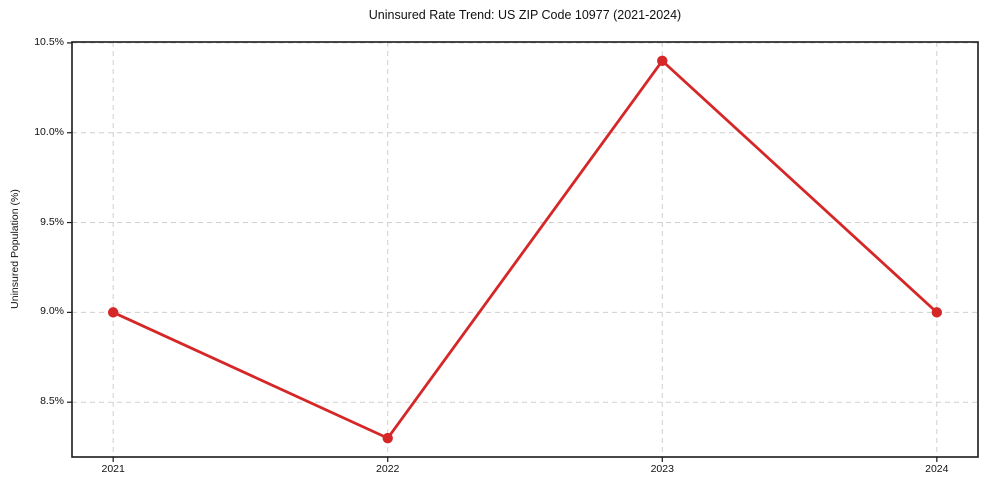  I want to click on data-point-2024, so click(937, 312).